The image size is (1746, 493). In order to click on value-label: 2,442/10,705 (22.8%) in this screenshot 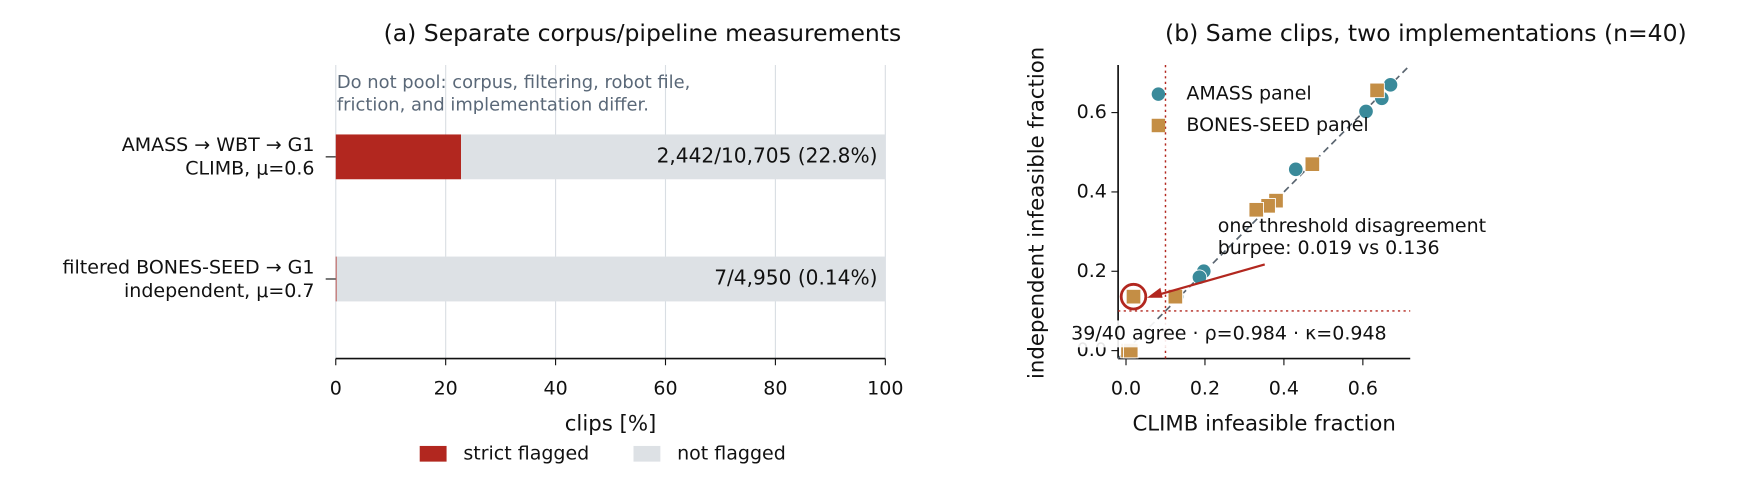, I will do `click(767, 155)`.